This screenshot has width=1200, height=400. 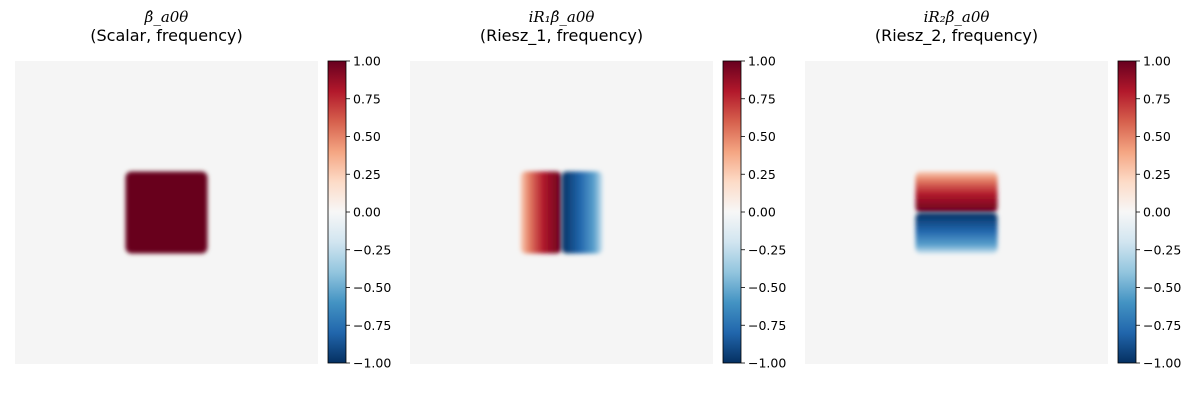 I want to click on colorbar-3: 1.00 0.75 0.50 0.25 0.00 −0.25 −0.50 −0.75 −1.00, so click(x=1149, y=212).